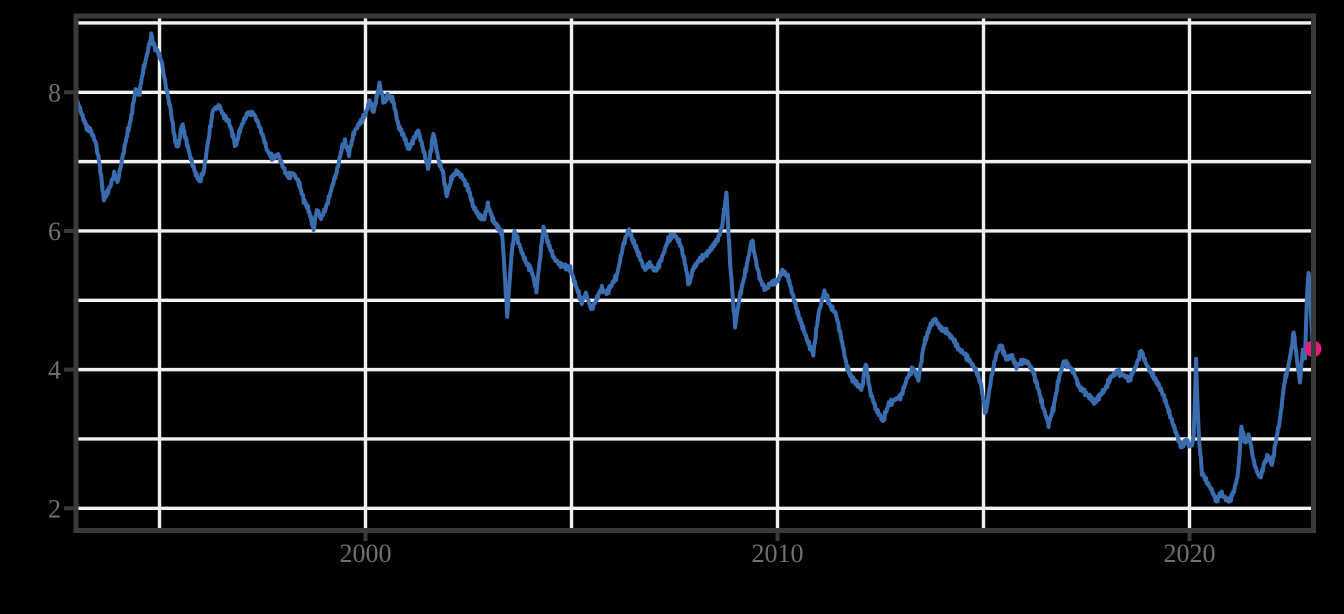 The width and height of the screenshot is (1344, 614). Describe the element at coordinates (54, 508) in the screenshot. I see `y-tick-label: 2` at that location.